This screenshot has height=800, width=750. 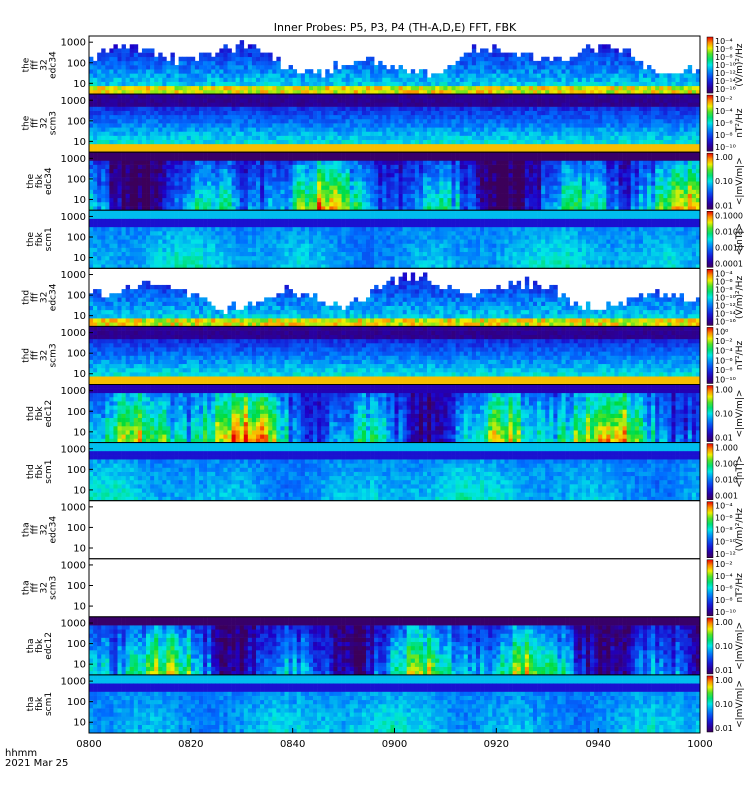 What do you see at coordinates (54, 123) in the screenshot?
I see `panel-label: scm3` at bounding box center [54, 123].